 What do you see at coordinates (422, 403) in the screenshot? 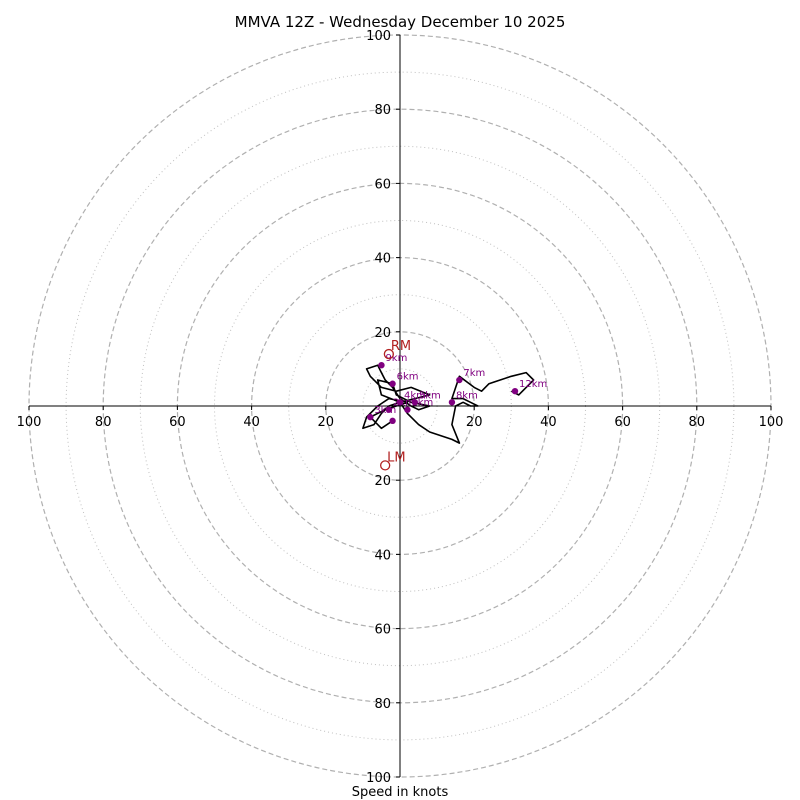
I see `height-point-label: 1km` at bounding box center [422, 403].